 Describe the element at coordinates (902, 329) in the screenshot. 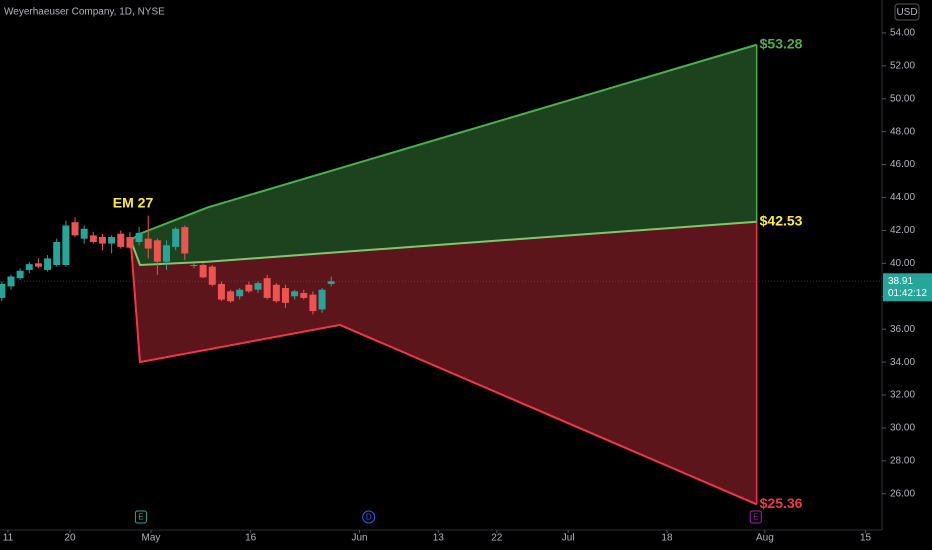

I see `y-tick-label: 36.00` at that location.